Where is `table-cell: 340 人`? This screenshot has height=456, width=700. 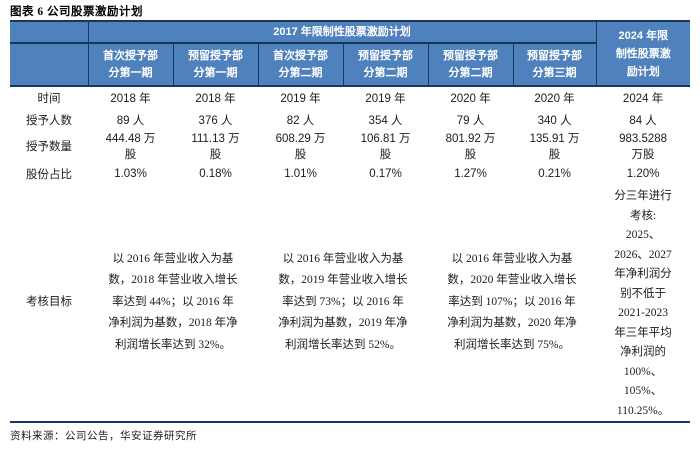 table-cell: 340 人 is located at coordinates (554, 121).